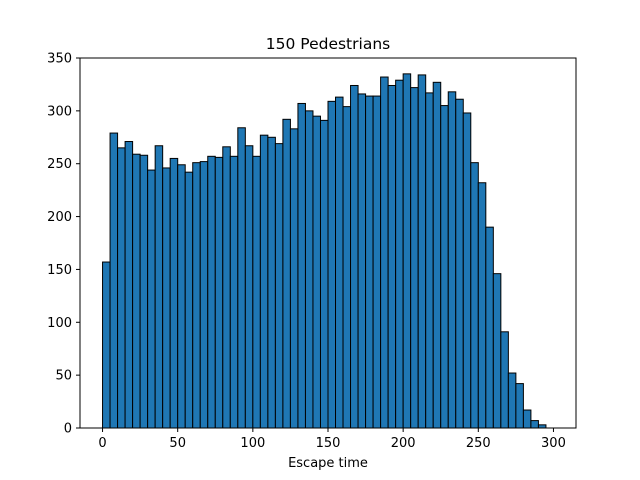 The width and height of the screenshot is (640, 480). Describe the element at coordinates (63, 376) in the screenshot. I see `y-tick-label: 50` at that location.